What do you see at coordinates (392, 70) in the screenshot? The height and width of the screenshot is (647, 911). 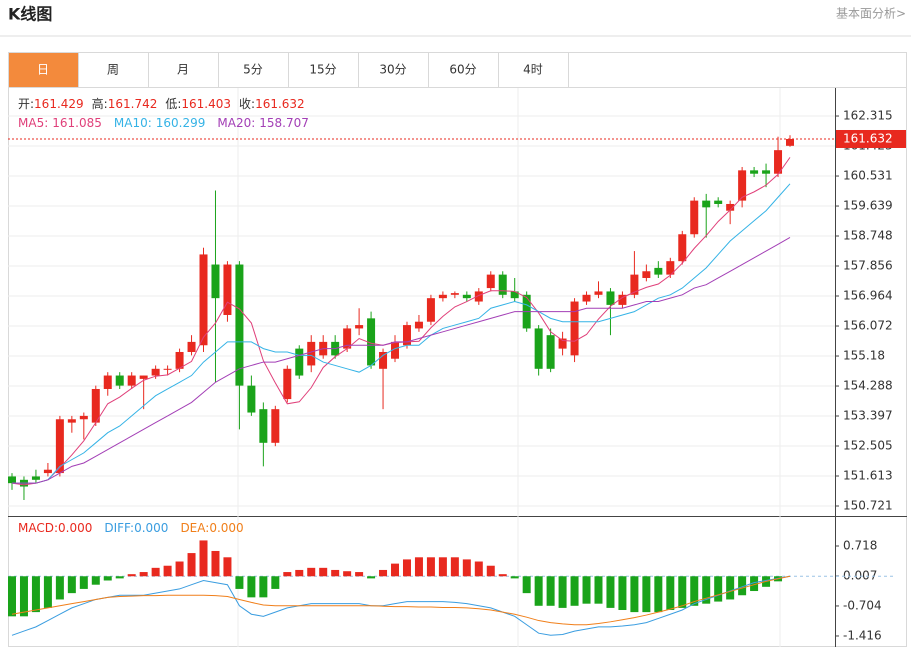 I see `tab-label: 30分` at bounding box center [392, 70].